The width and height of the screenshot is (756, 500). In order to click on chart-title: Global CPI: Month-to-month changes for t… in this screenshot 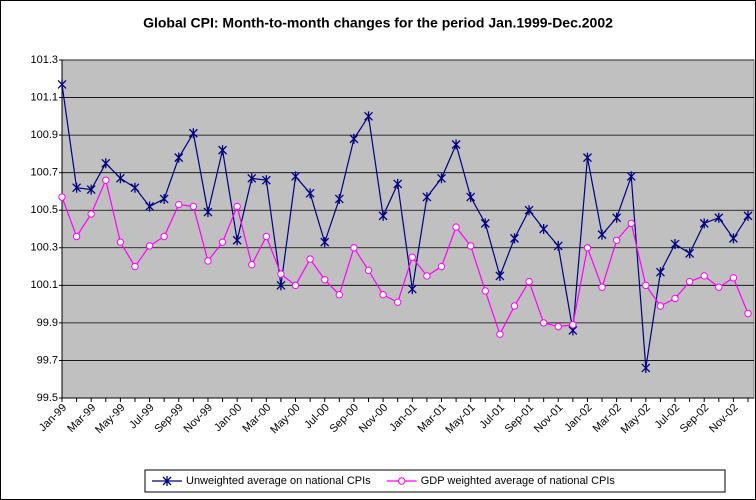, I will do `click(378, 23)`.